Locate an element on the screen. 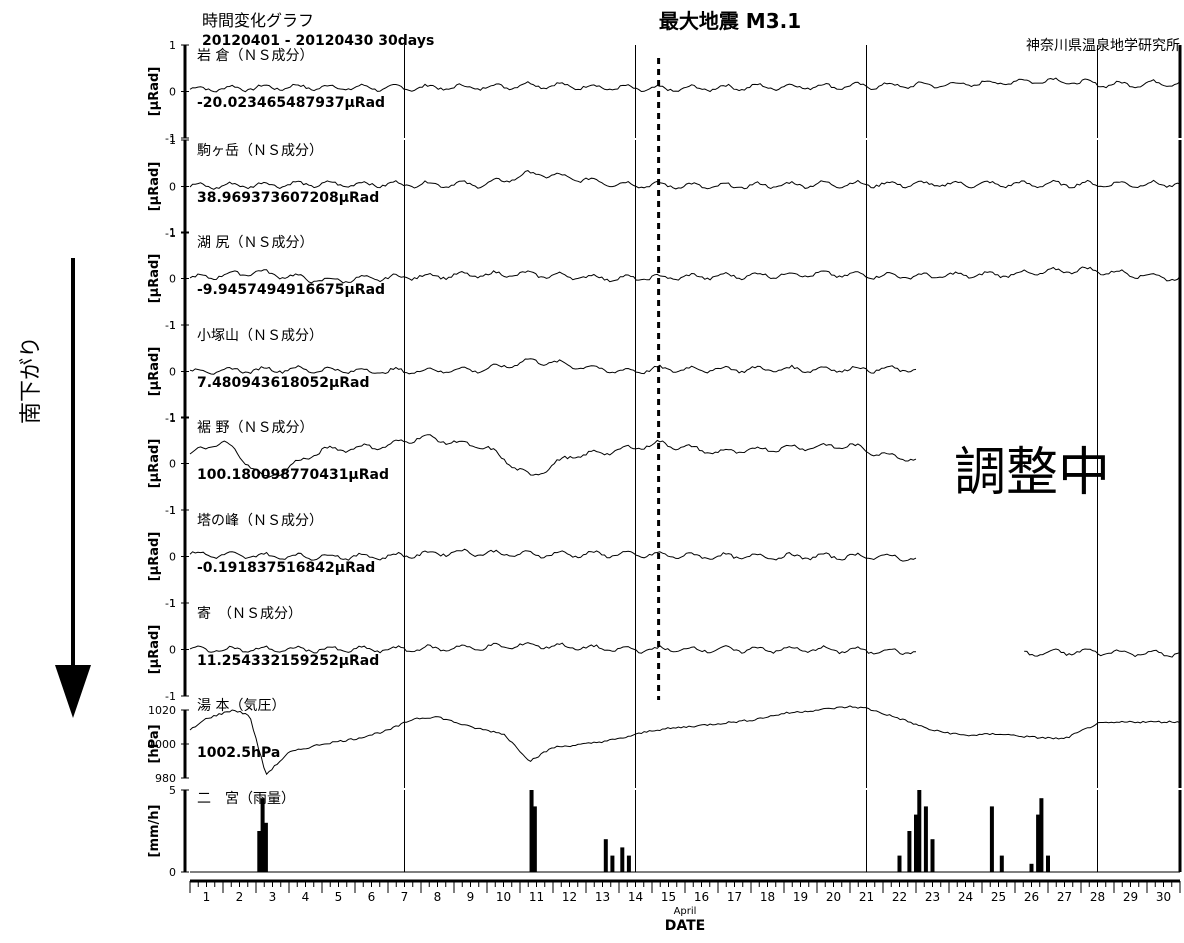  x-tick-label: 23 is located at coordinates (932, 897).